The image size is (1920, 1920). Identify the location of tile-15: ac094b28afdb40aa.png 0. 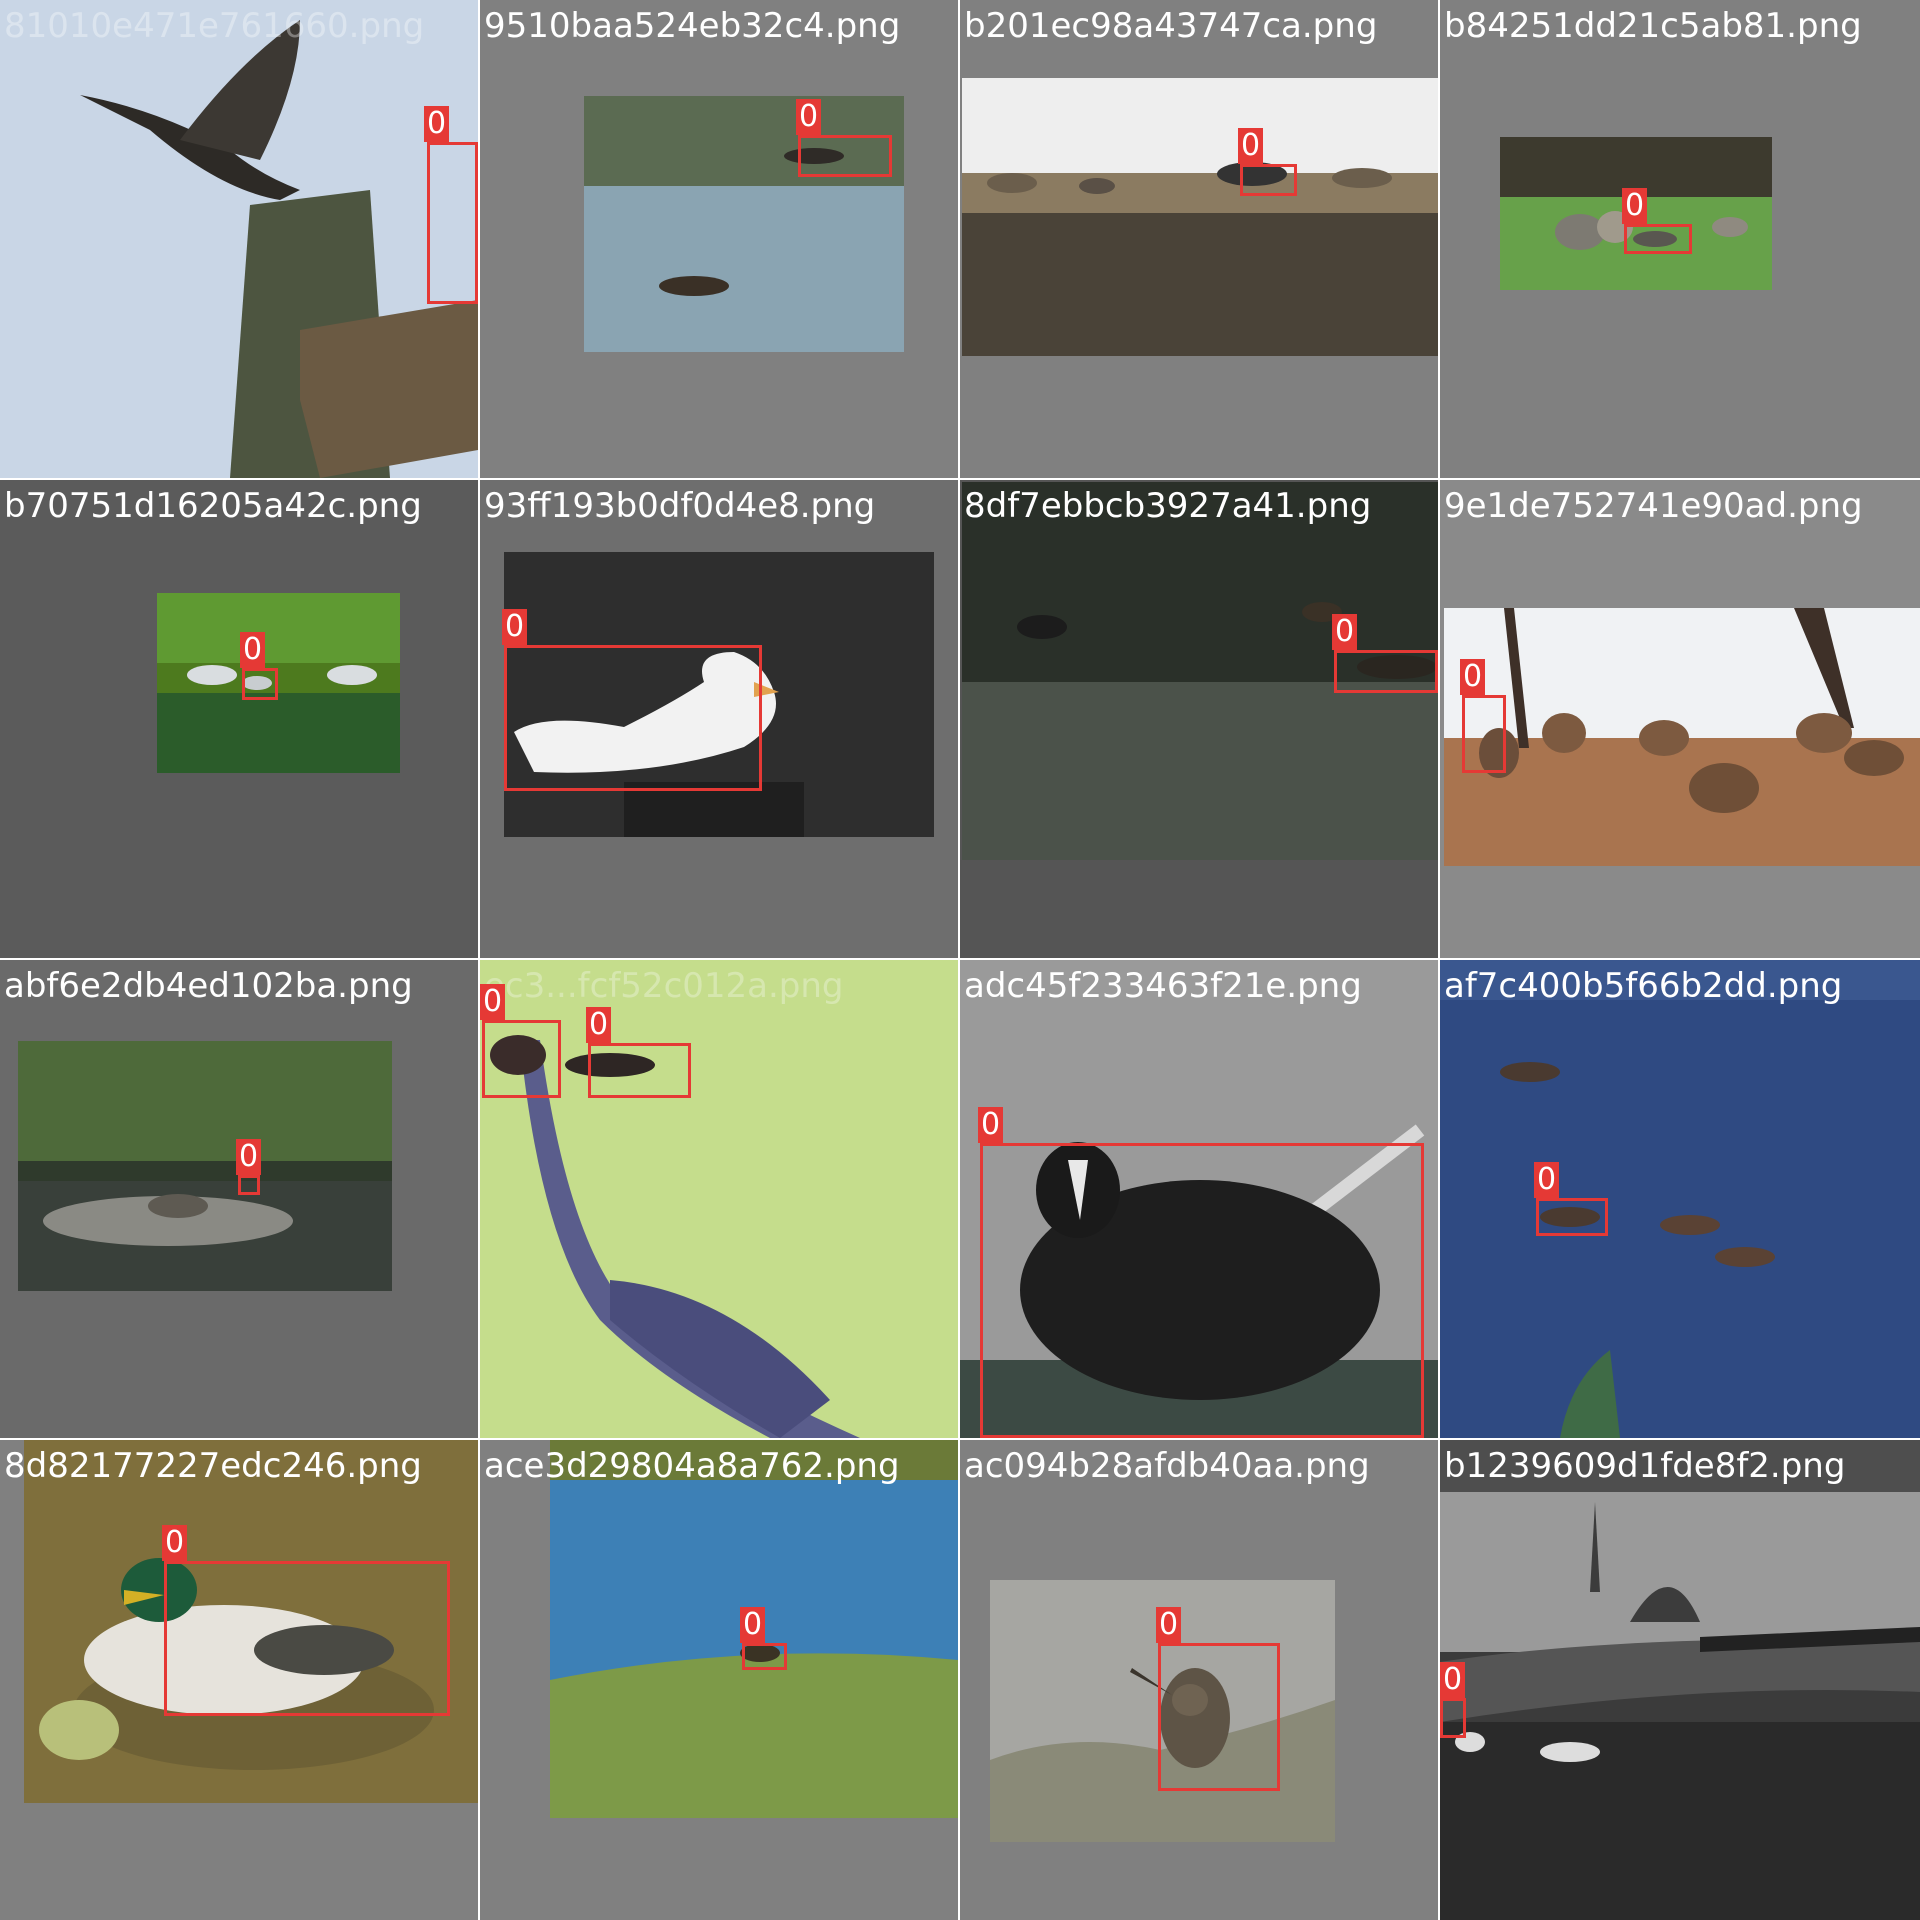
(1199, 1680).